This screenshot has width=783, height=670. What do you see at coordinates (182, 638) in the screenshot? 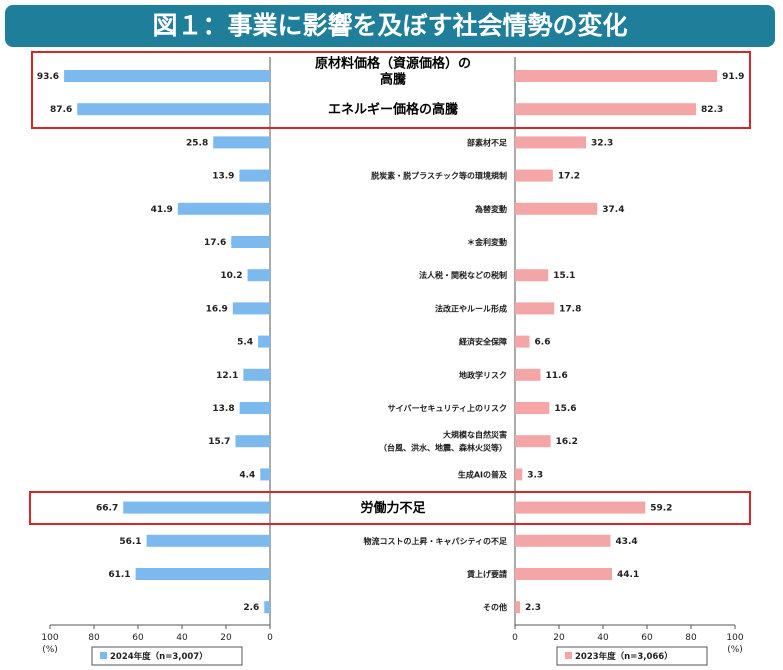
I see `left-tick-label: 40` at bounding box center [182, 638].